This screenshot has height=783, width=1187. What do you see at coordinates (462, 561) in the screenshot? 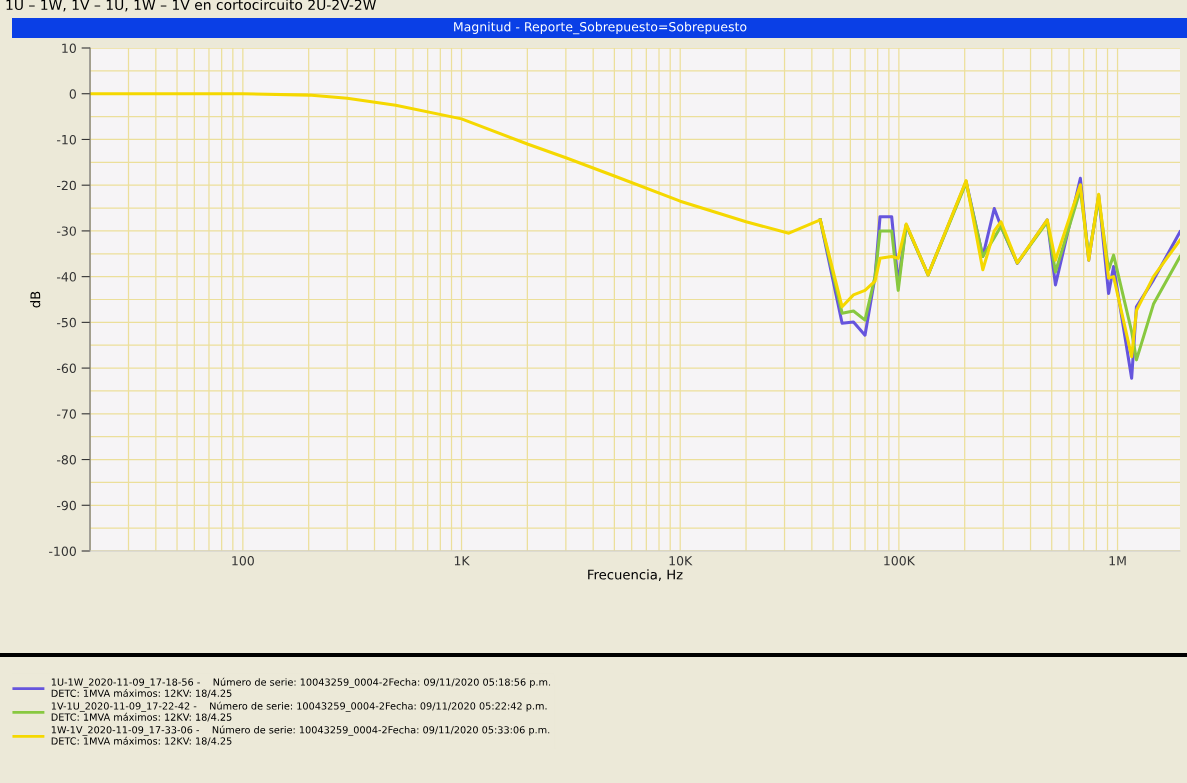
I see `x-tick-label: 1K` at bounding box center [462, 561].